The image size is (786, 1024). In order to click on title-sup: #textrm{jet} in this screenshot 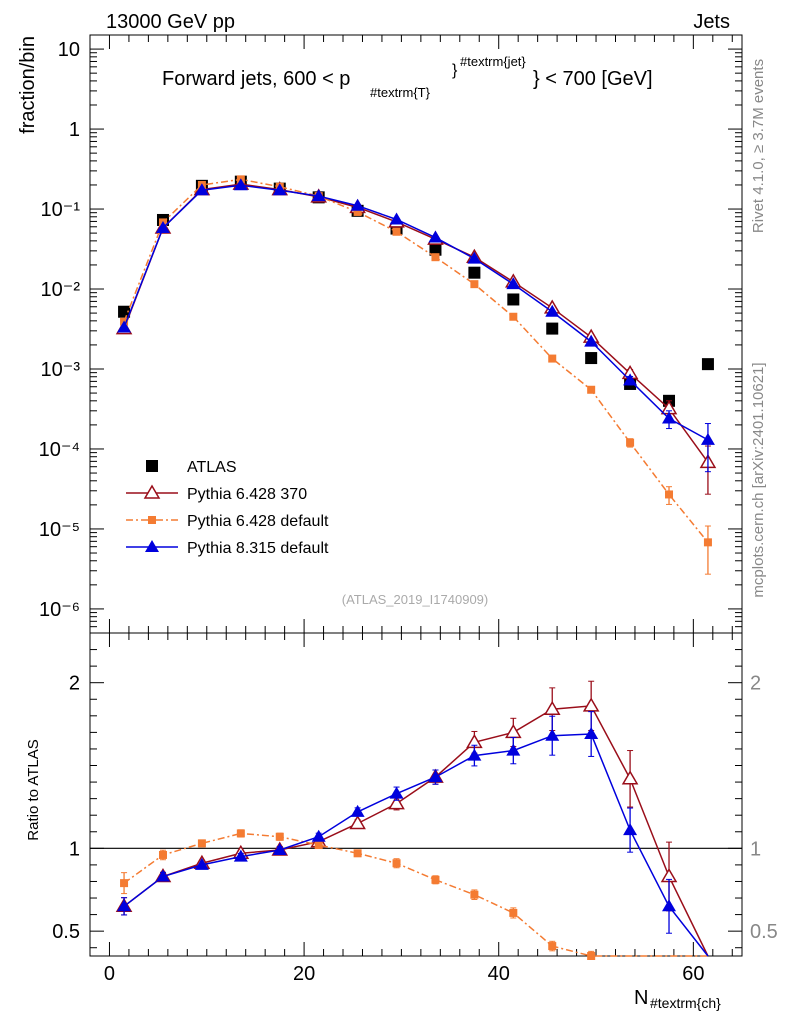, I will do `click(493, 61)`.